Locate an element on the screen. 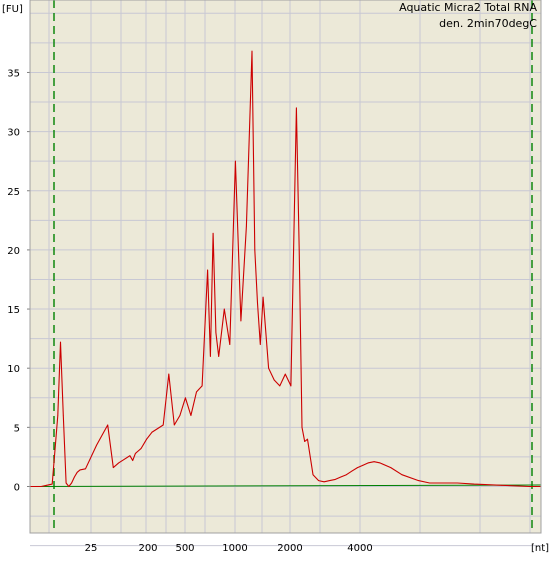 This screenshot has height=565, width=556. y-axis-unit-label: [FU] is located at coordinates (12, 9).